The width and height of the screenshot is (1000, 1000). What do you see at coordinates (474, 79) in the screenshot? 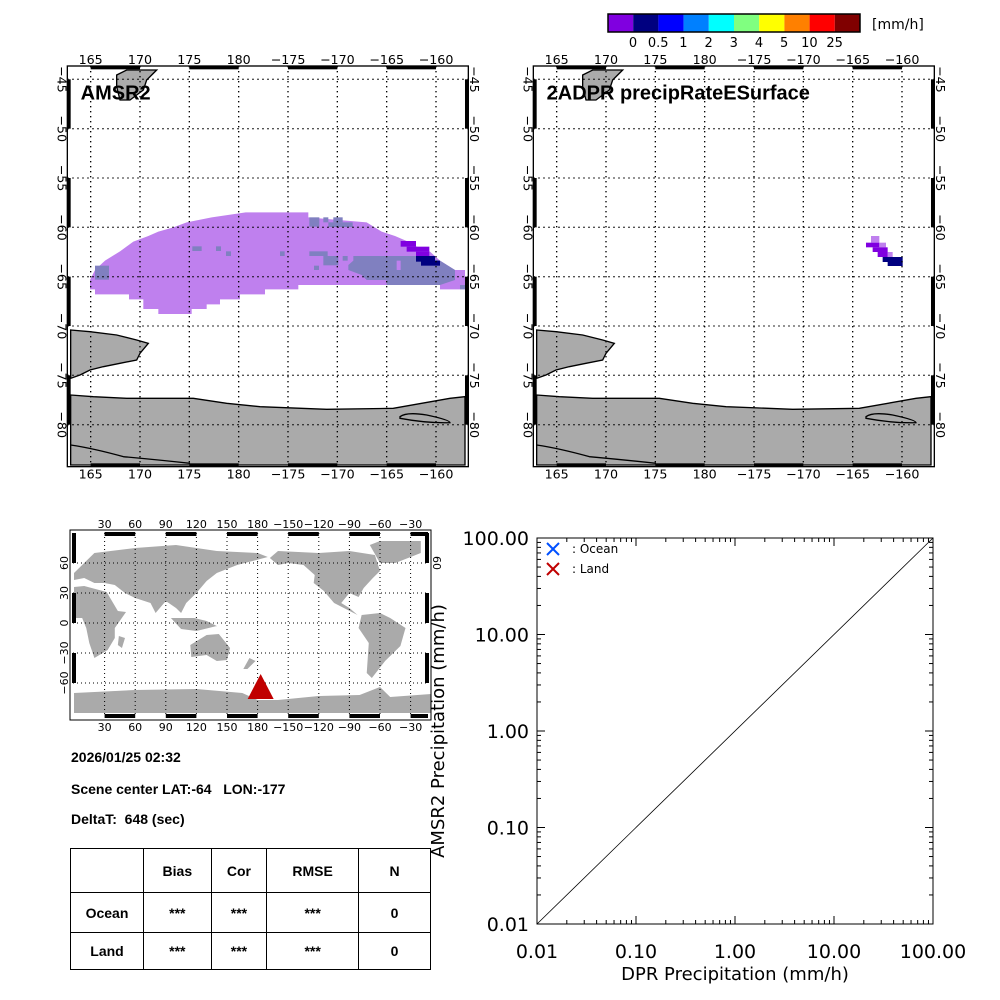
I see `lat-label-right: −45` at bounding box center [474, 79].